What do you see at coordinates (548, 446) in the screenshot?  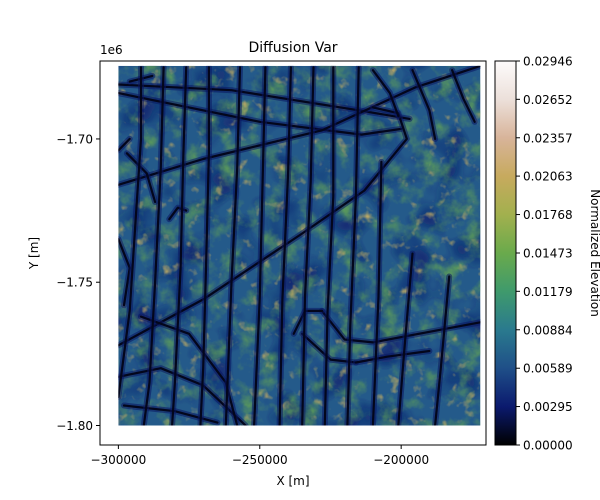 I see `colorbar-tick-label: 0.00000` at bounding box center [548, 446].